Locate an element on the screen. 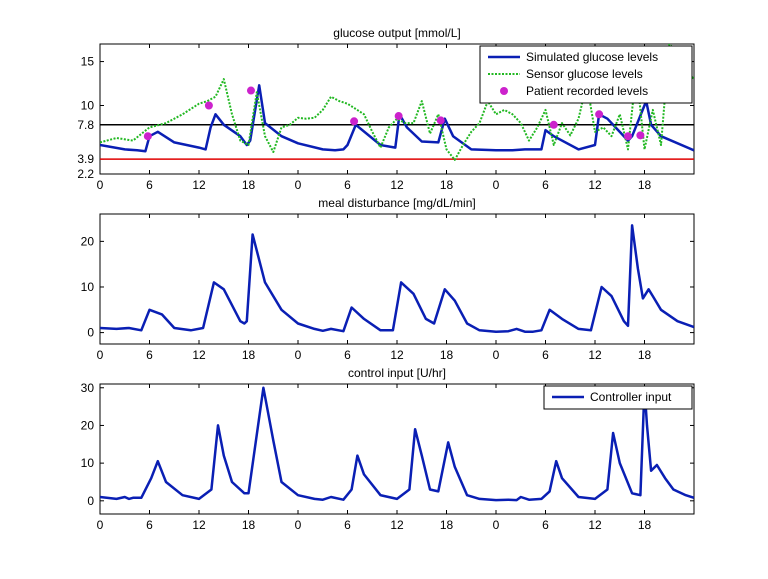  legend-label: Controller input is located at coordinates (631, 397).